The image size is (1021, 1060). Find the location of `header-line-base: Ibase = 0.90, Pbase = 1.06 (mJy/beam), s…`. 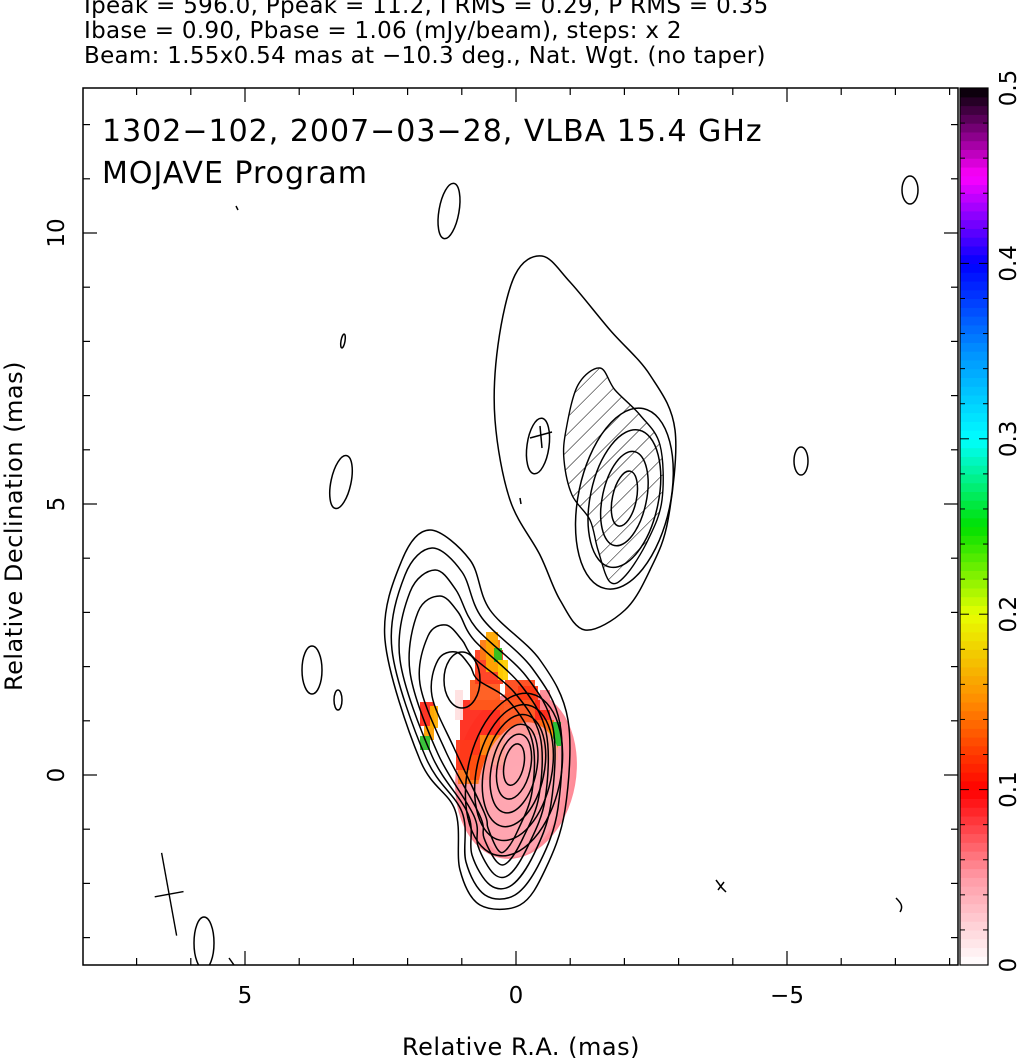

header-line-base: Ibase = 0.90, Pbase = 1.06 (mJy/beam), s… is located at coordinates (383, 31).